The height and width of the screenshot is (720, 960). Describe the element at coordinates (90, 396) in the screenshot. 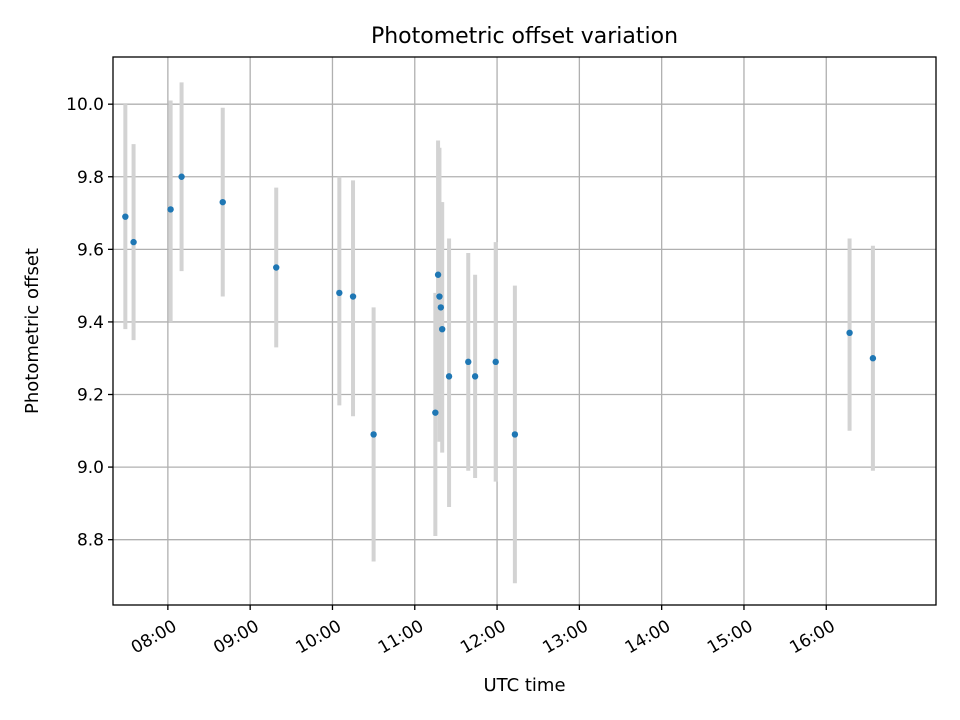

I see `y-tick-label: 9.2` at that location.